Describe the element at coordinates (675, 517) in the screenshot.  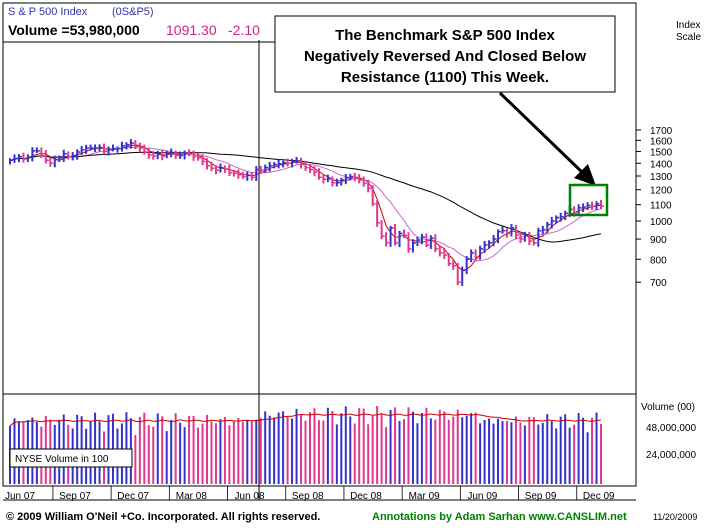
I see `footer-date: 11/20/2009` at that location.